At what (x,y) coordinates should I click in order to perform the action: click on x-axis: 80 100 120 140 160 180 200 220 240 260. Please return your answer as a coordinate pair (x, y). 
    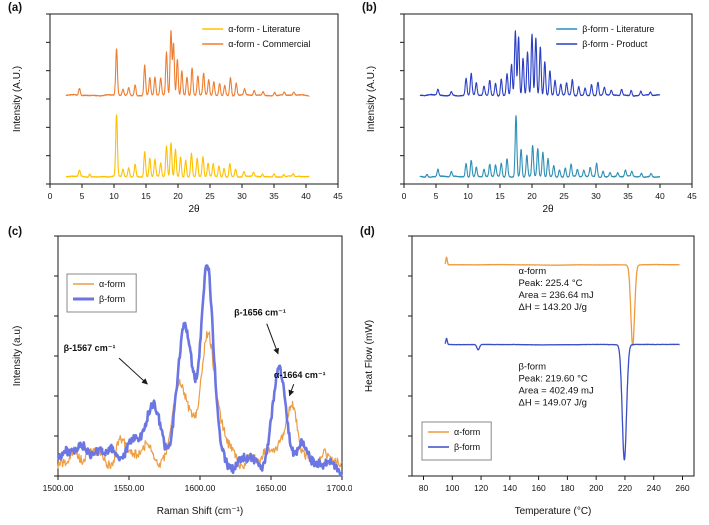
    Looking at the image, I should click on (554, 484).